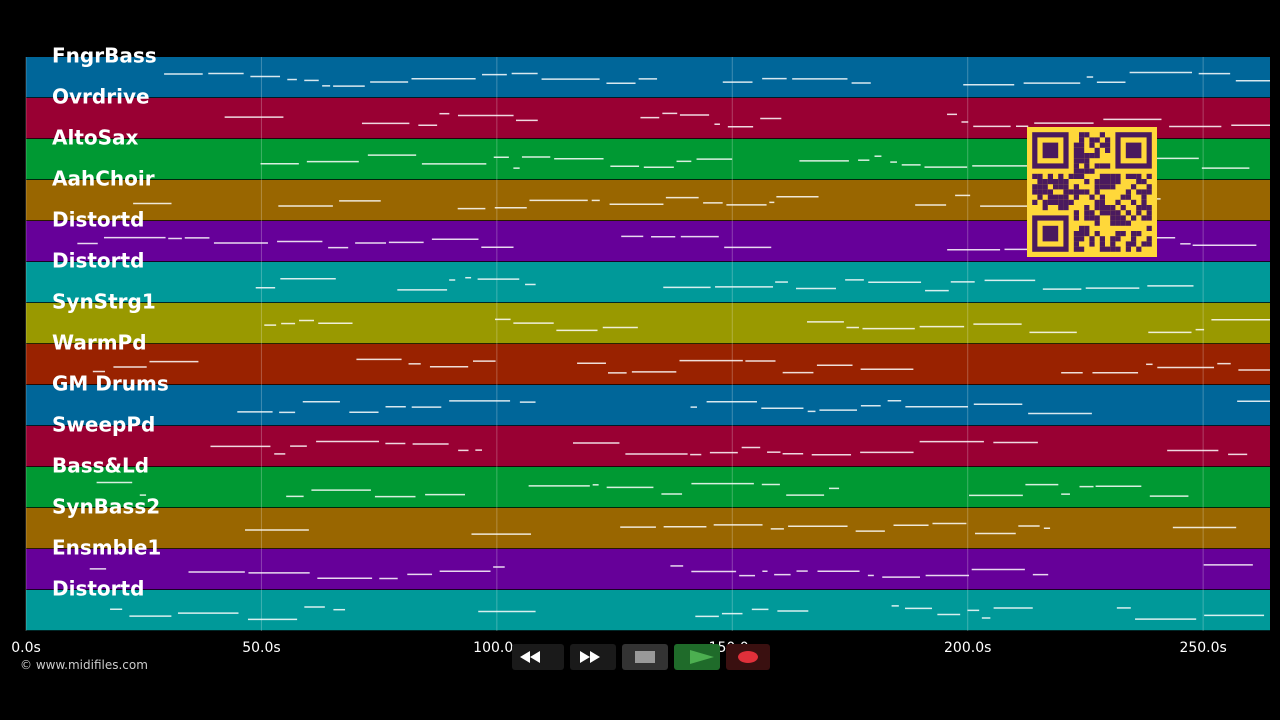 This screenshot has height=720, width=1280. What do you see at coordinates (101, 97) in the screenshot?
I see `track-label: Ovrdrive` at bounding box center [101, 97].